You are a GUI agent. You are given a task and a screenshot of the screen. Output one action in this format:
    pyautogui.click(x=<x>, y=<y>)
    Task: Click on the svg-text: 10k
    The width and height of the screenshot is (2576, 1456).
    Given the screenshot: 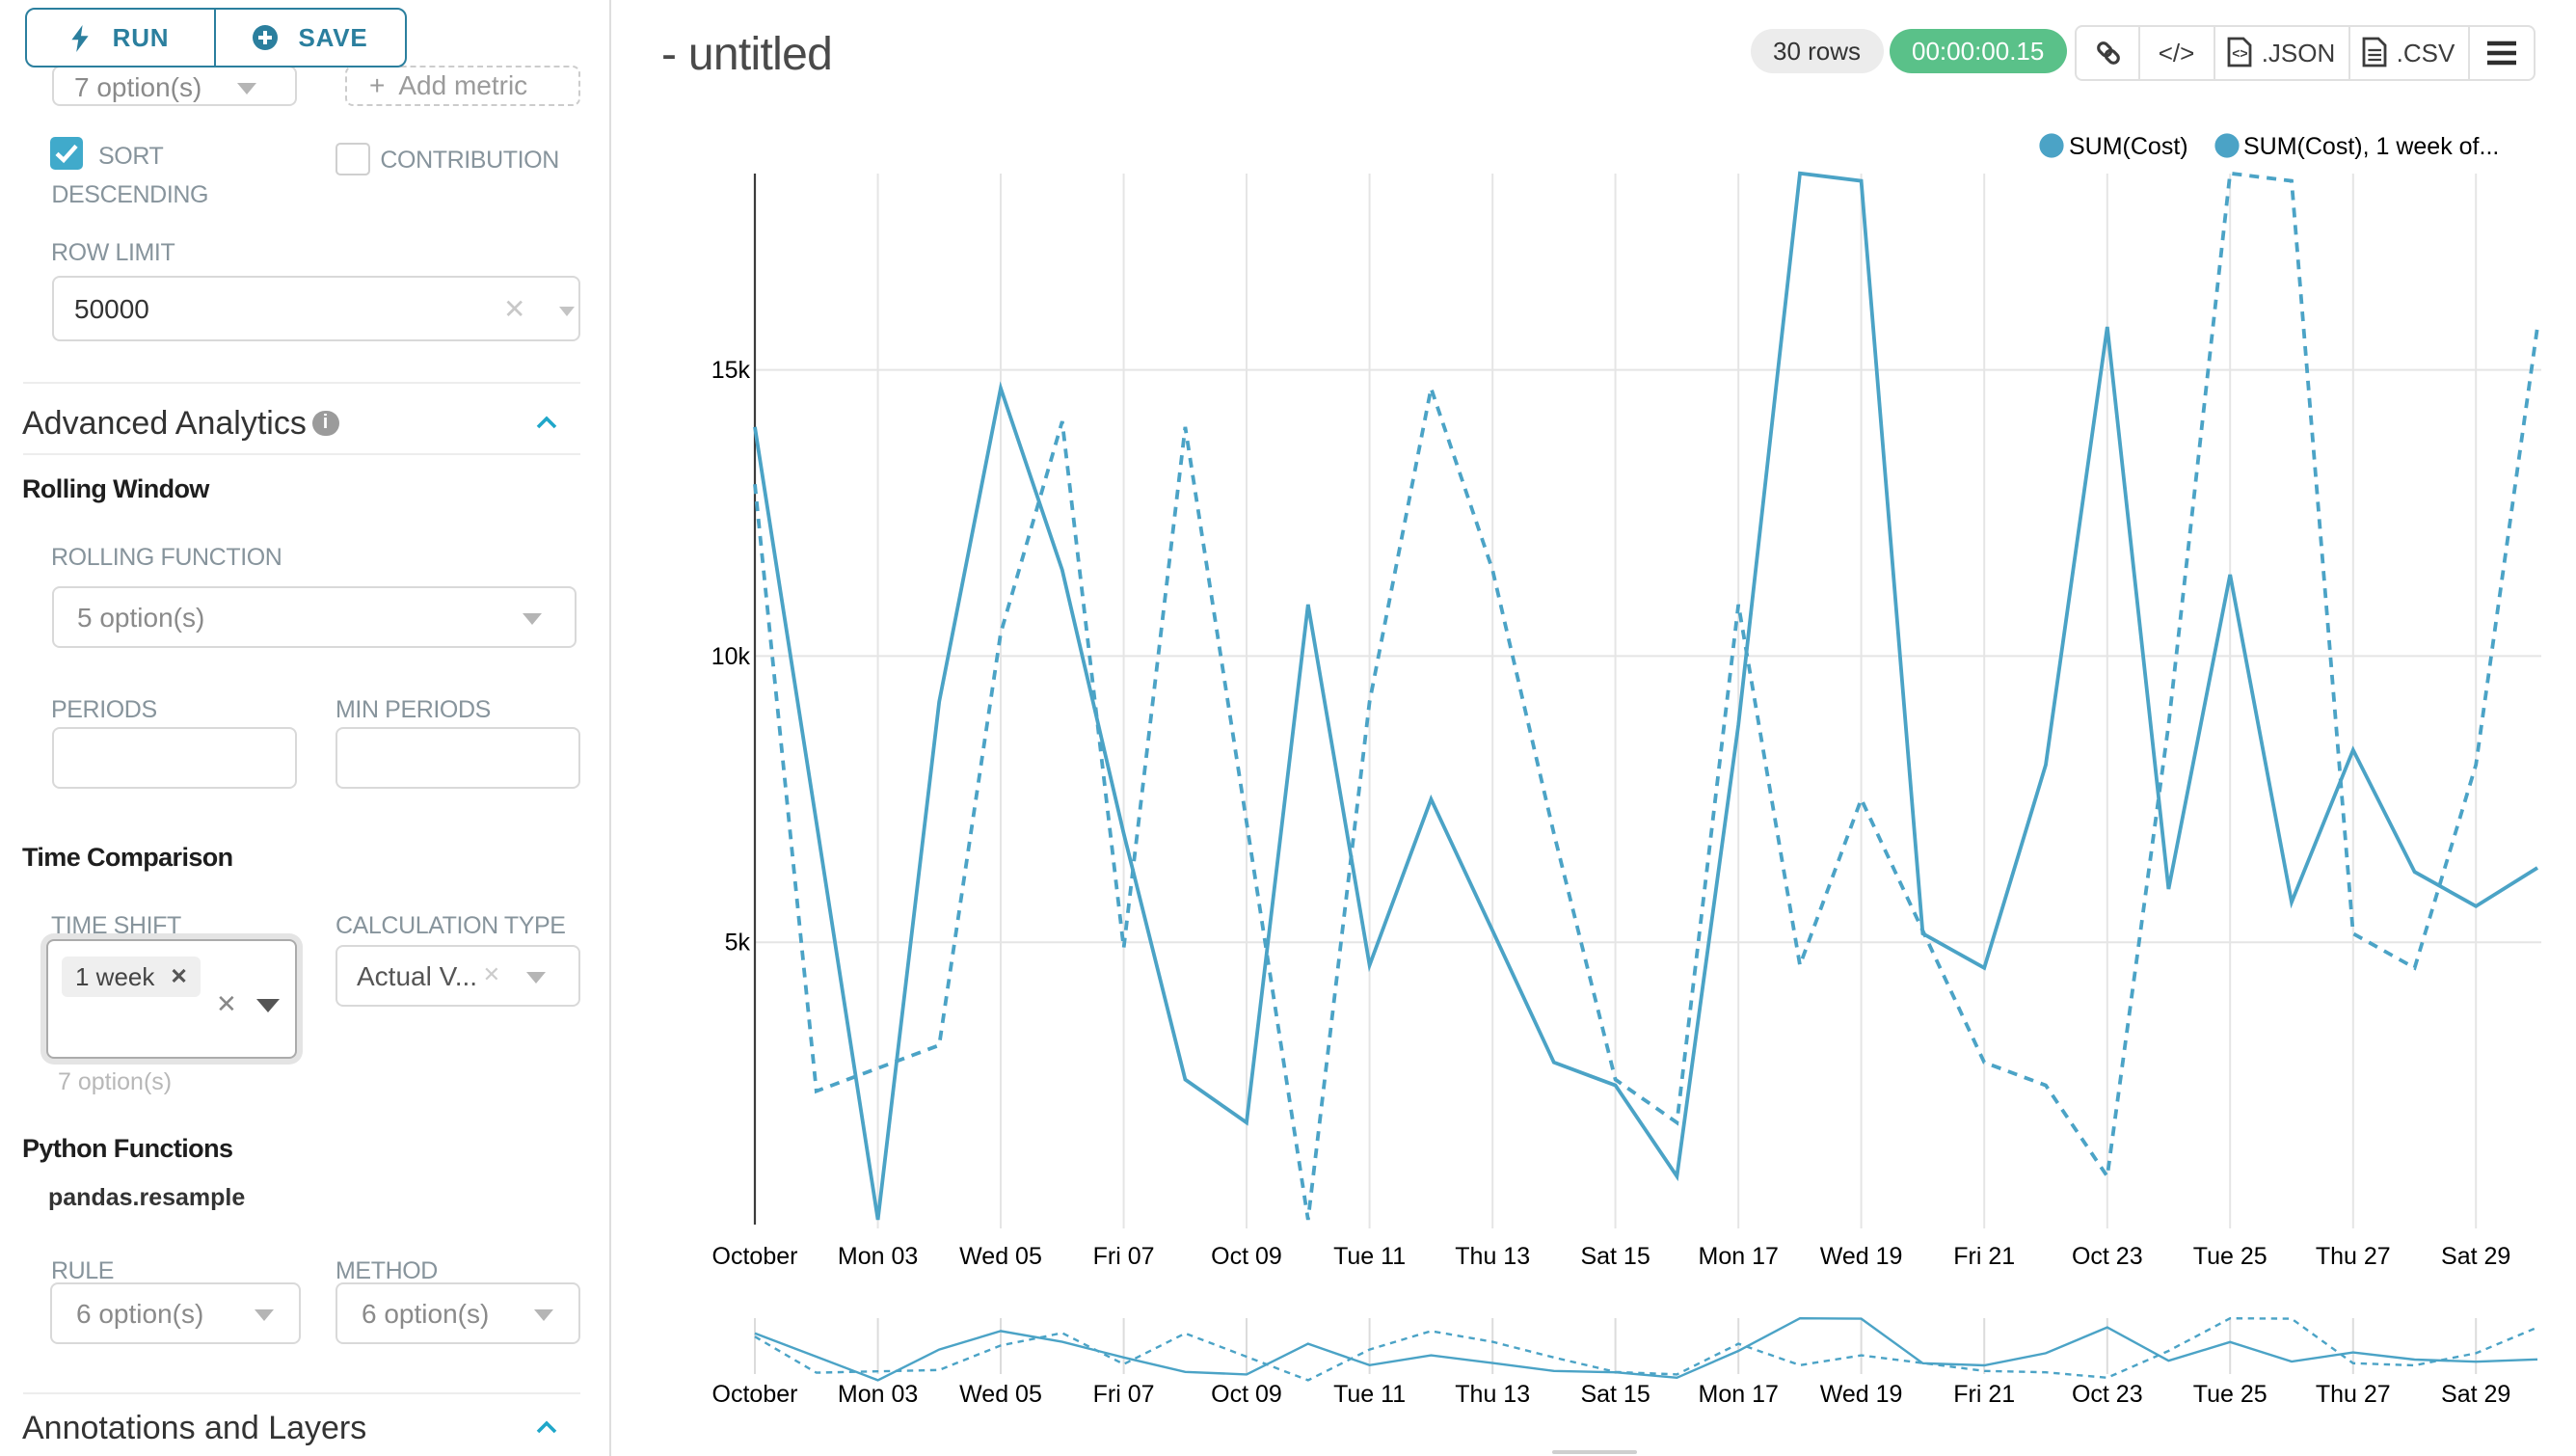 What is the action you would take?
    pyautogui.click(x=731, y=656)
    